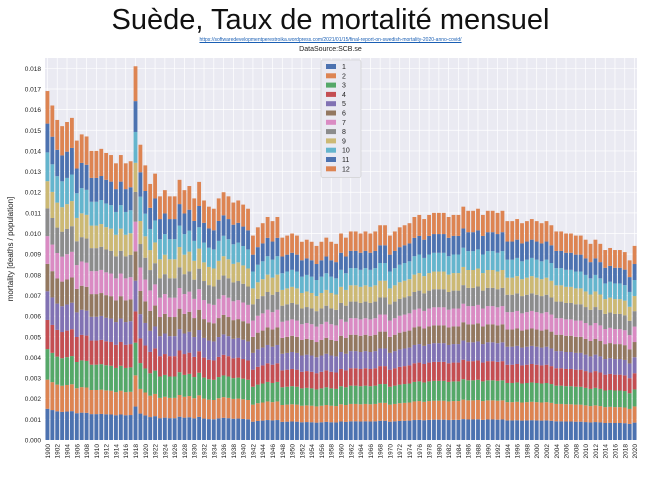 The width and height of the screenshot is (661, 477). What do you see at coordinates (331, 94) in the screenshot?
I see `legend-swatch` at bounding box center [331, 94].